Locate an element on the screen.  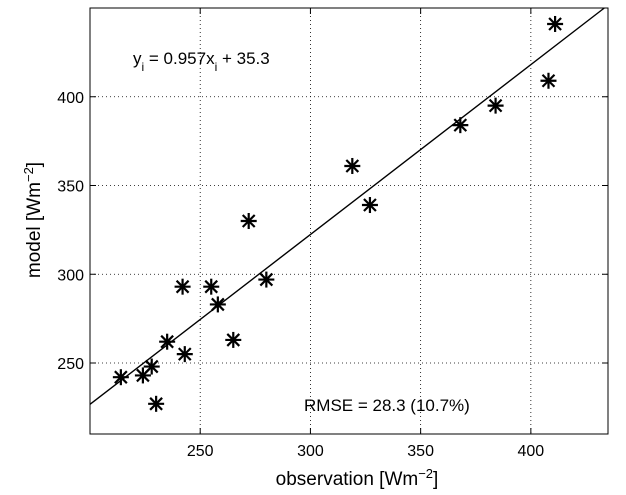
y-axis-label: model [Wm−2] is located at coordinates (33, 220).